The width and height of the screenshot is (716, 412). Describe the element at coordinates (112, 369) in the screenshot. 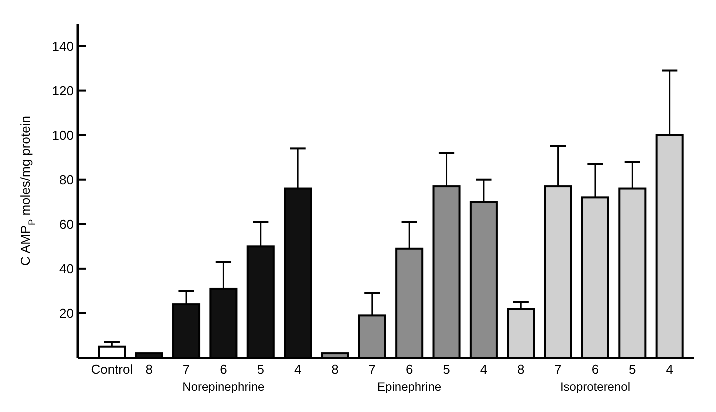

I see `x-tick-label: Control` at that location.